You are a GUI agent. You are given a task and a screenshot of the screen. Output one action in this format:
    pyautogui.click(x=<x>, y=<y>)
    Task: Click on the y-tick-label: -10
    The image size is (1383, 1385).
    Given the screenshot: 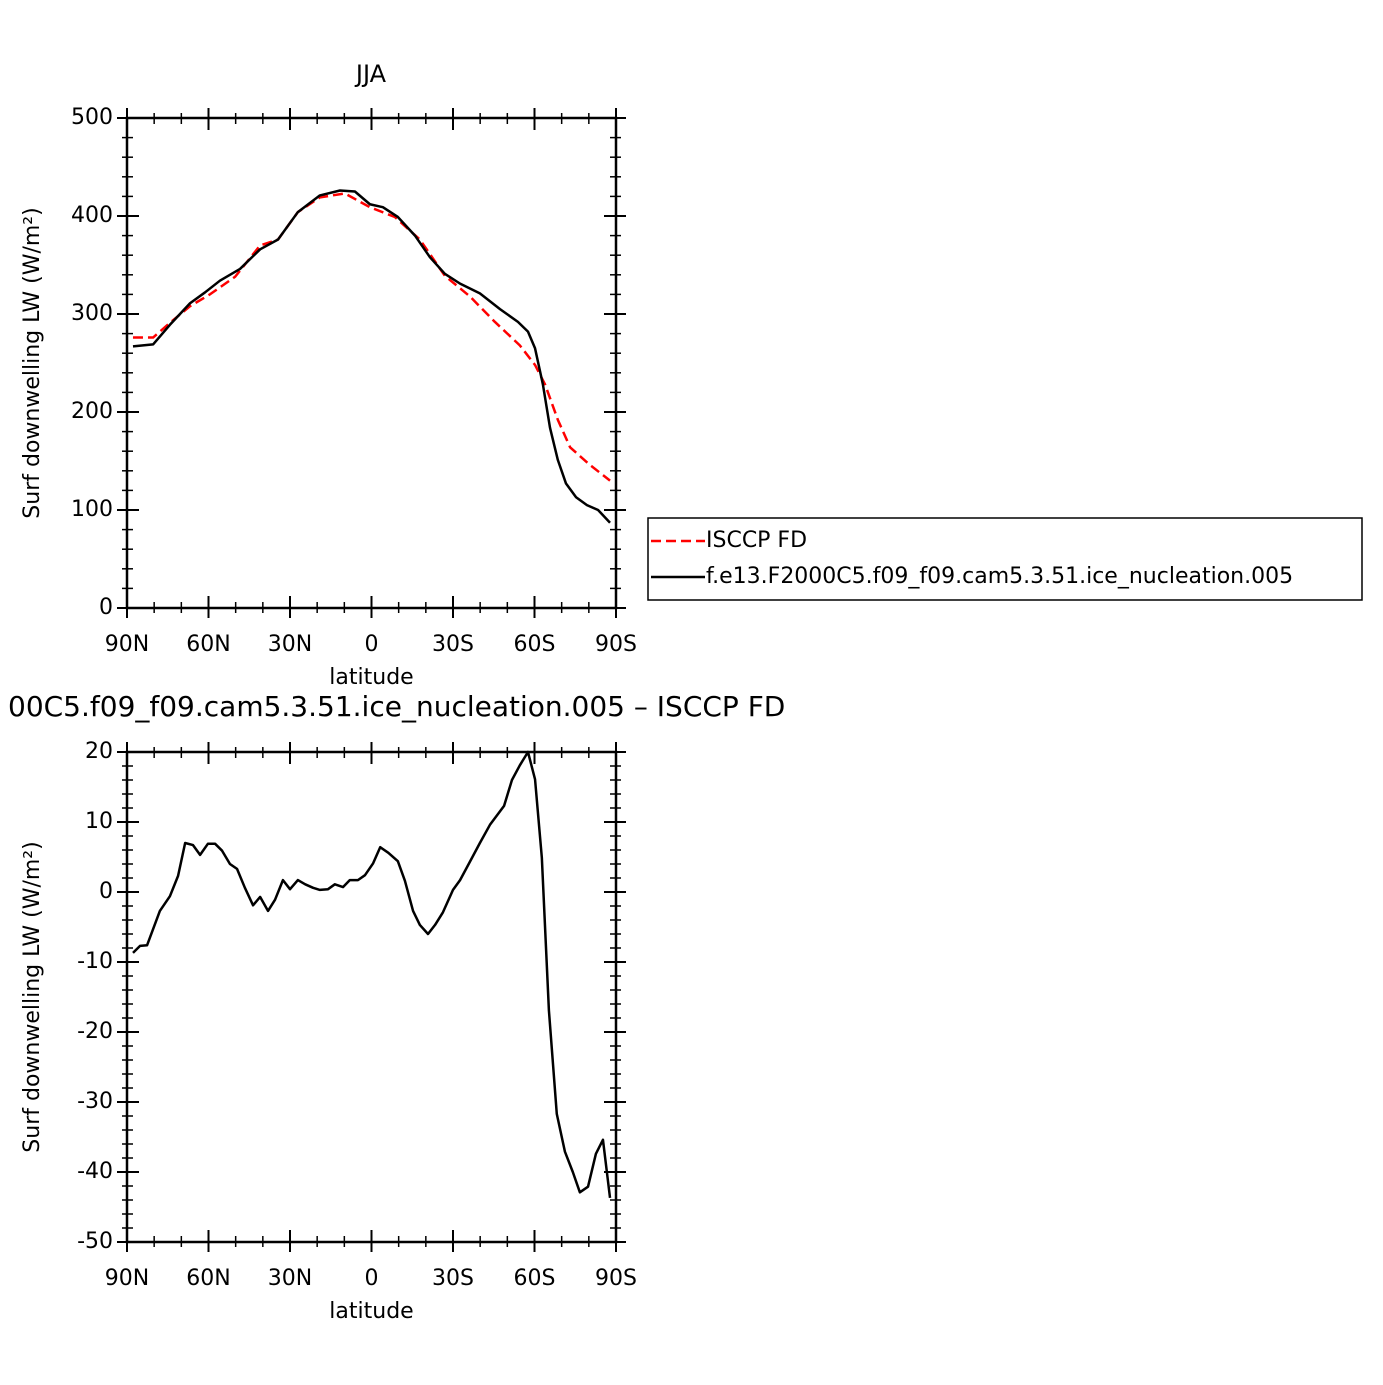 What is the action you would take?
    pyautogui.click(x=95, y=961)
    